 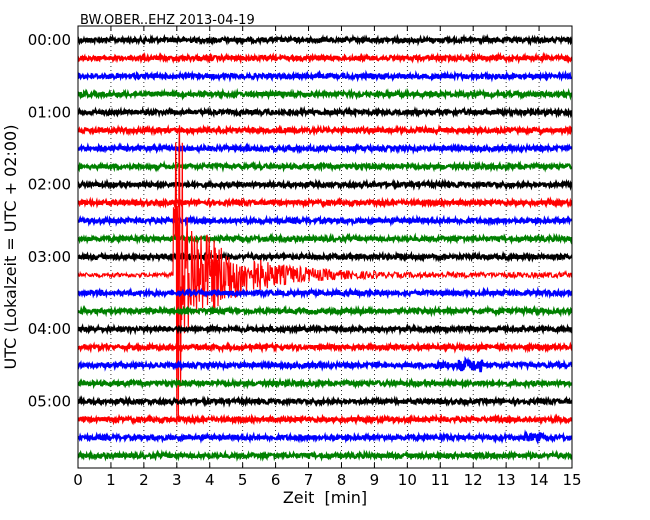 What do you see at coordinates (539, 480) in the screenshot?
I see `x-tick-label: 14` at bounding box center [539, 480].